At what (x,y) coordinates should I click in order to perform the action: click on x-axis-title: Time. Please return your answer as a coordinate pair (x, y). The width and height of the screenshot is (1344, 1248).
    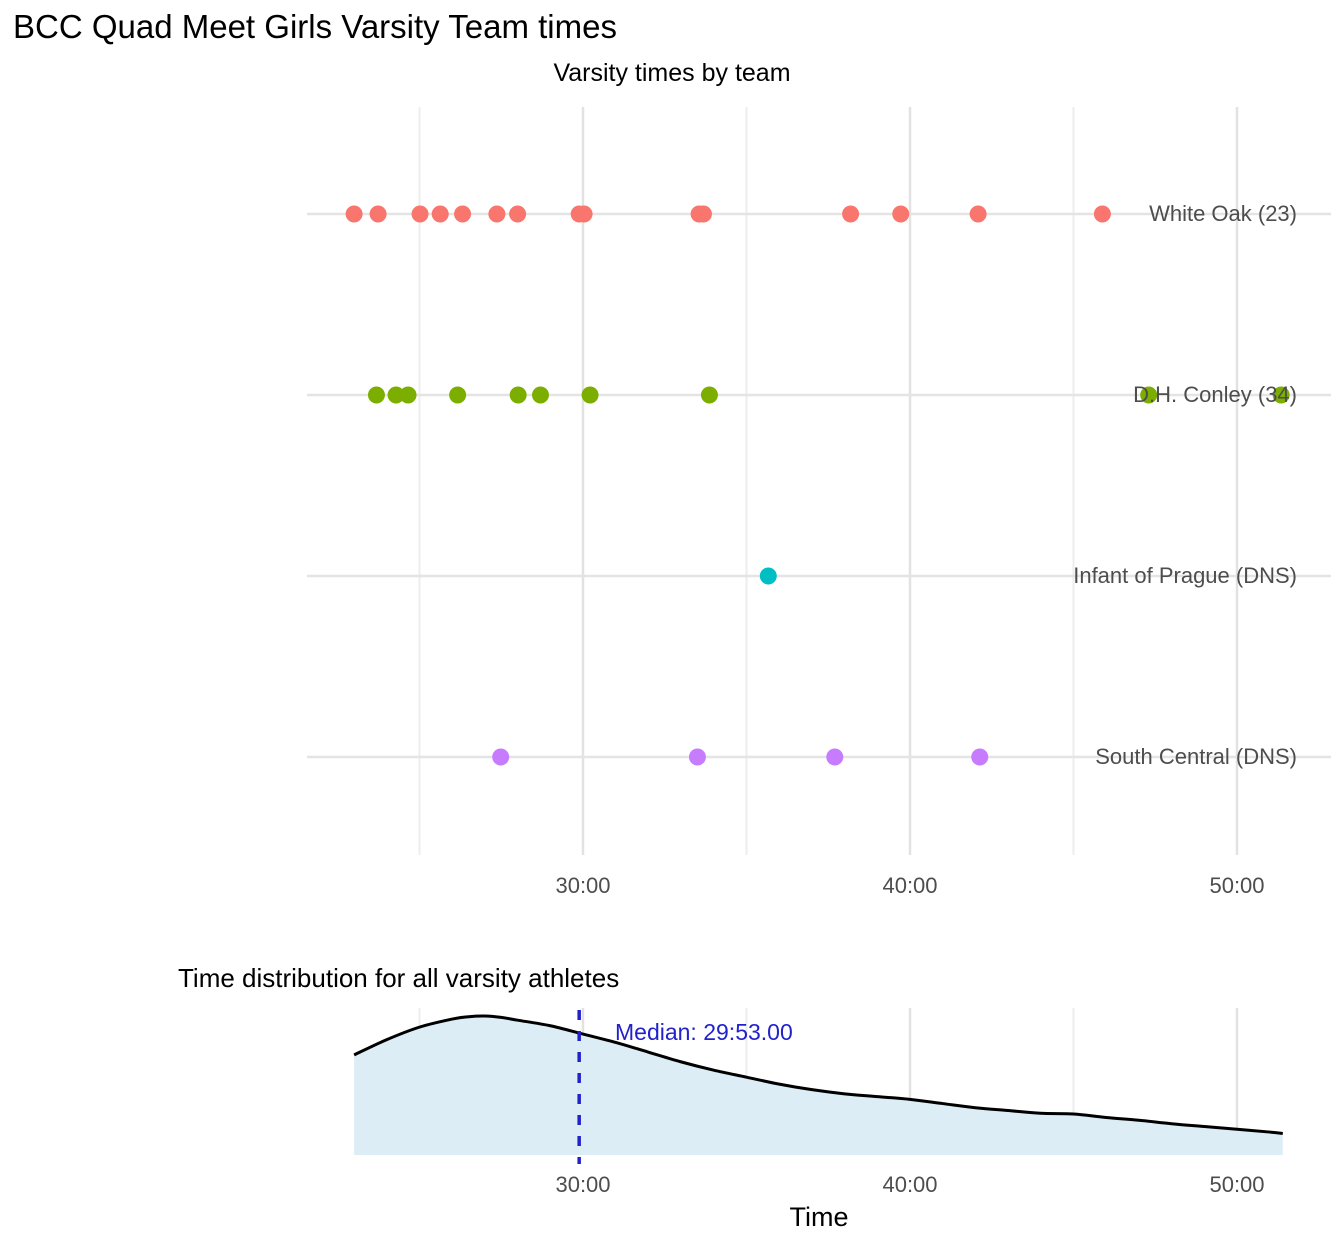
    Looking at the image, I should click on (819, 1217).